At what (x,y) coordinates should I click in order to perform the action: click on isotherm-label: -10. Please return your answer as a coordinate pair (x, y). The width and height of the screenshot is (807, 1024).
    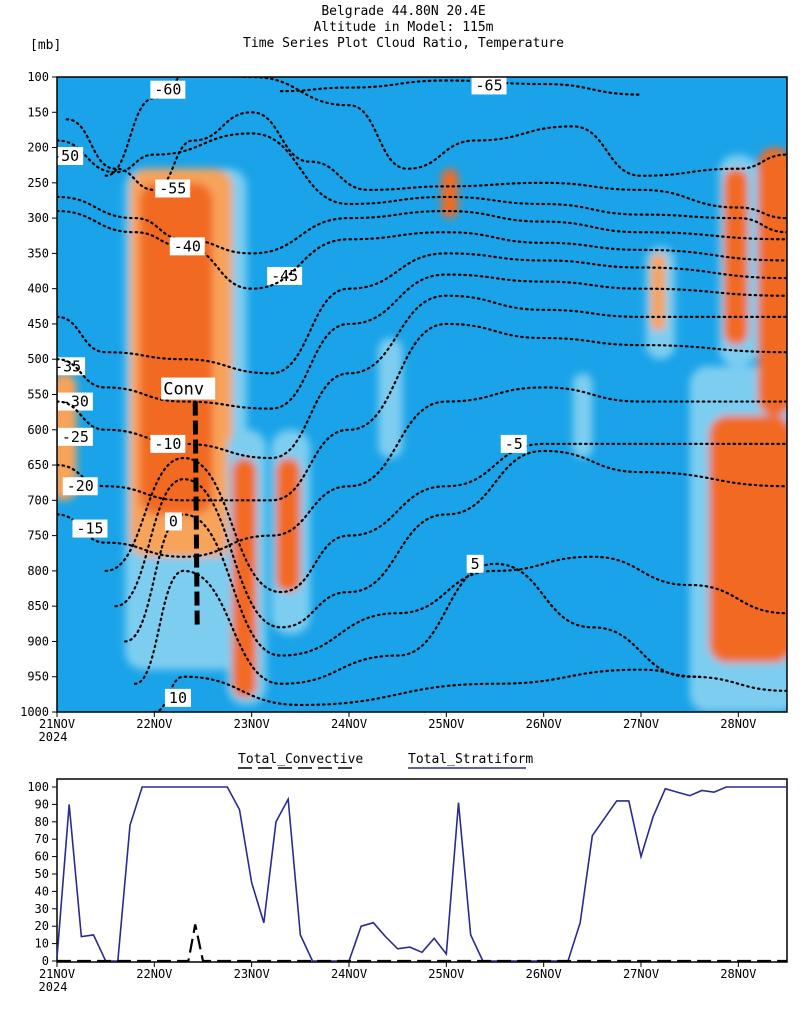
    Looking at the image, I should click on (167, 444).